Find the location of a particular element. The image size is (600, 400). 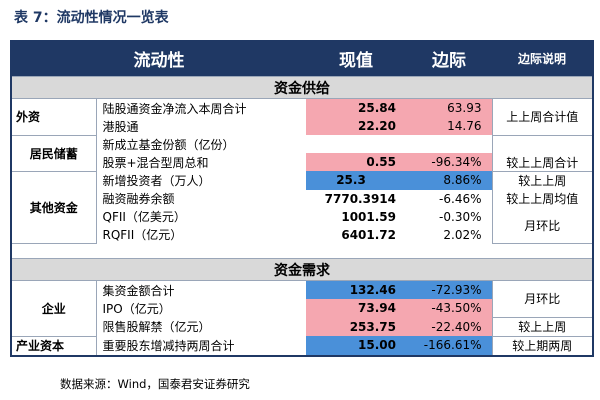

header-current-value: 现值 is located at coordinates (356, 58).